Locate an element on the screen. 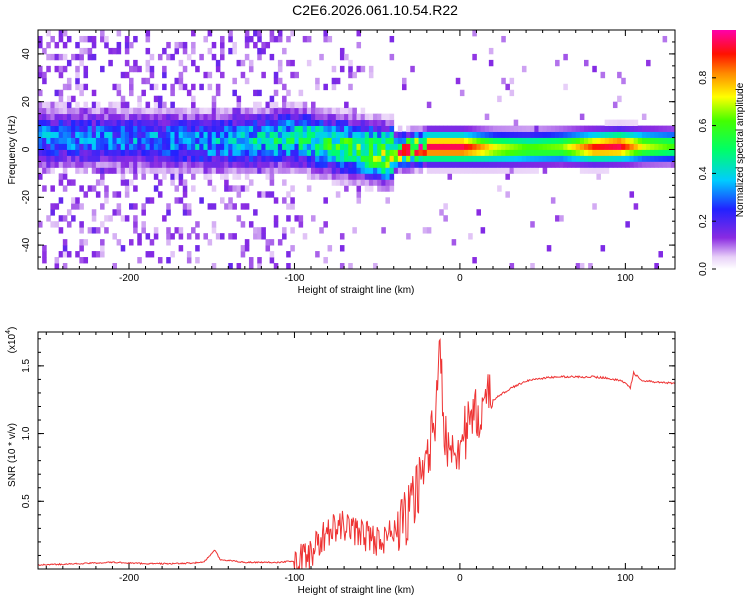  multiplier-close: ) is located at coordinates (12, 328).